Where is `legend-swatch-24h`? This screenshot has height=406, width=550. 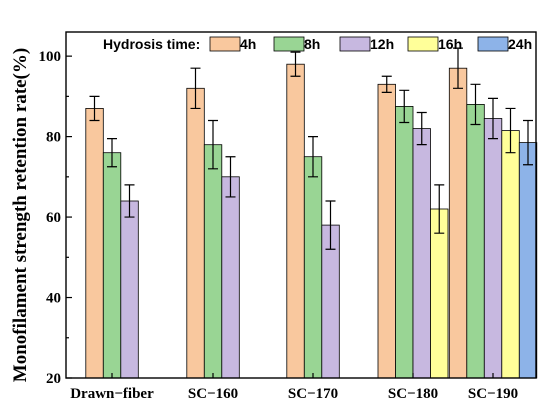 legend-swatch-24h is located at coordinates (493, 44).